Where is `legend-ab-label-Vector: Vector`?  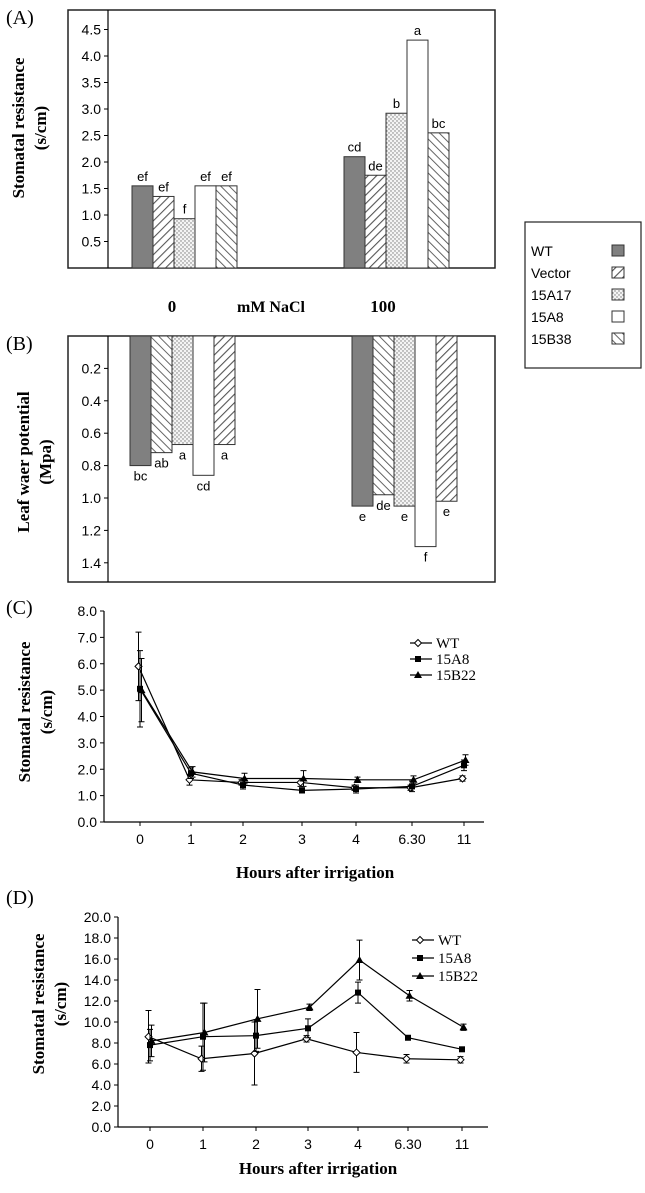 legend-ab-label-Vector: Vector is located at coordinates (551, 273).